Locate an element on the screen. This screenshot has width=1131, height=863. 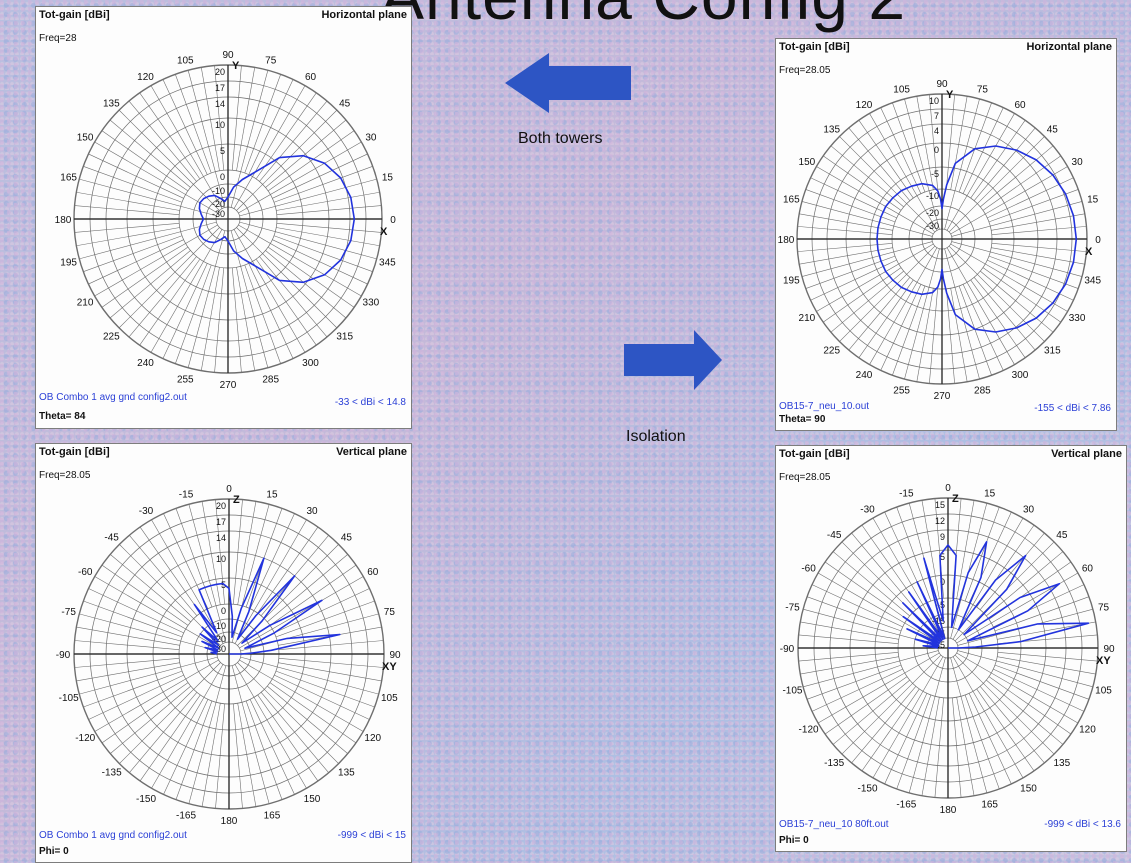
angle-tick-label: -135 is located at coordinates (834, 763).